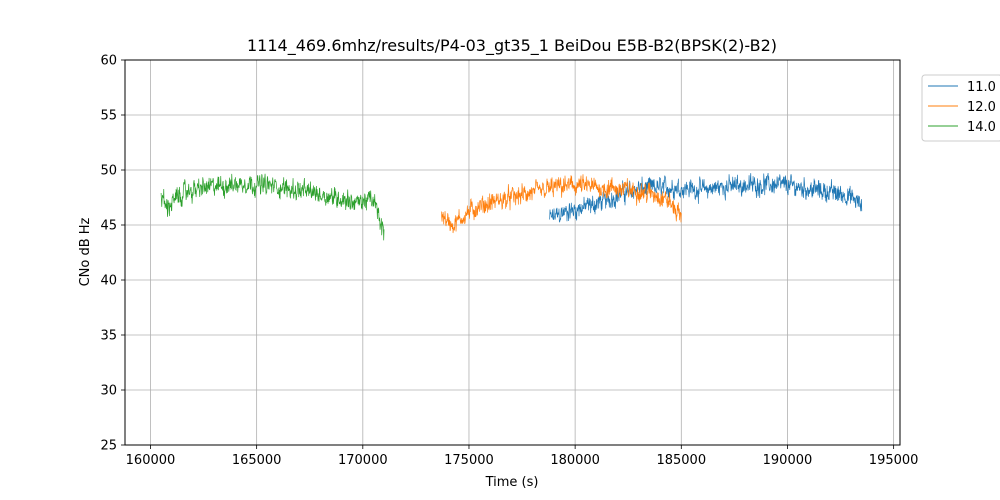 The image size is (1000, 500). What do you see at coordinates (108, 226) in the screenshot?
I see `y-tick-label: 45` at bounding box center [108, 226].